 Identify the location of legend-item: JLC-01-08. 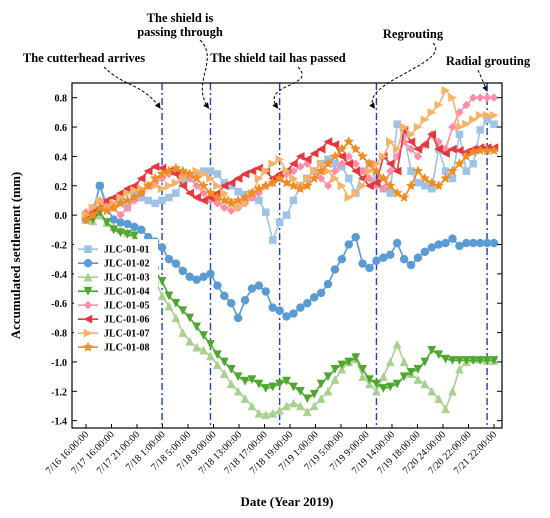
(114, 347).